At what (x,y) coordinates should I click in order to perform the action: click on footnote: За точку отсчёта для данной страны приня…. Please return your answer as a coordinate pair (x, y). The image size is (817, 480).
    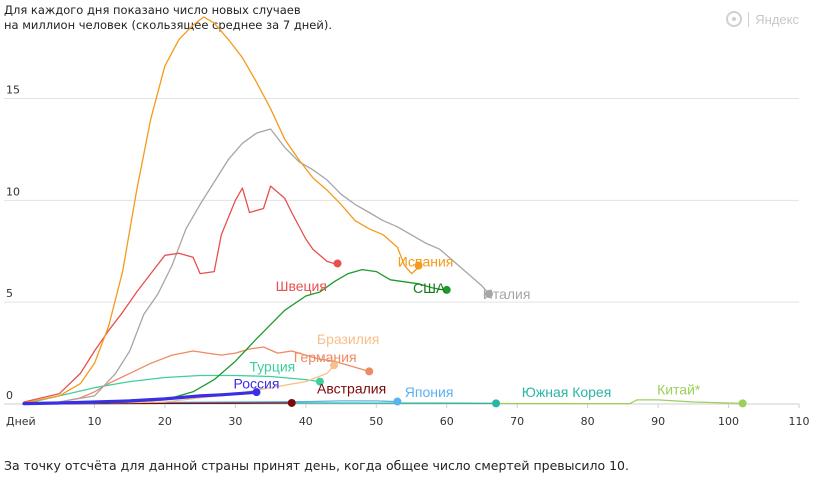
    Looking at the image, I should click on (316, 465).